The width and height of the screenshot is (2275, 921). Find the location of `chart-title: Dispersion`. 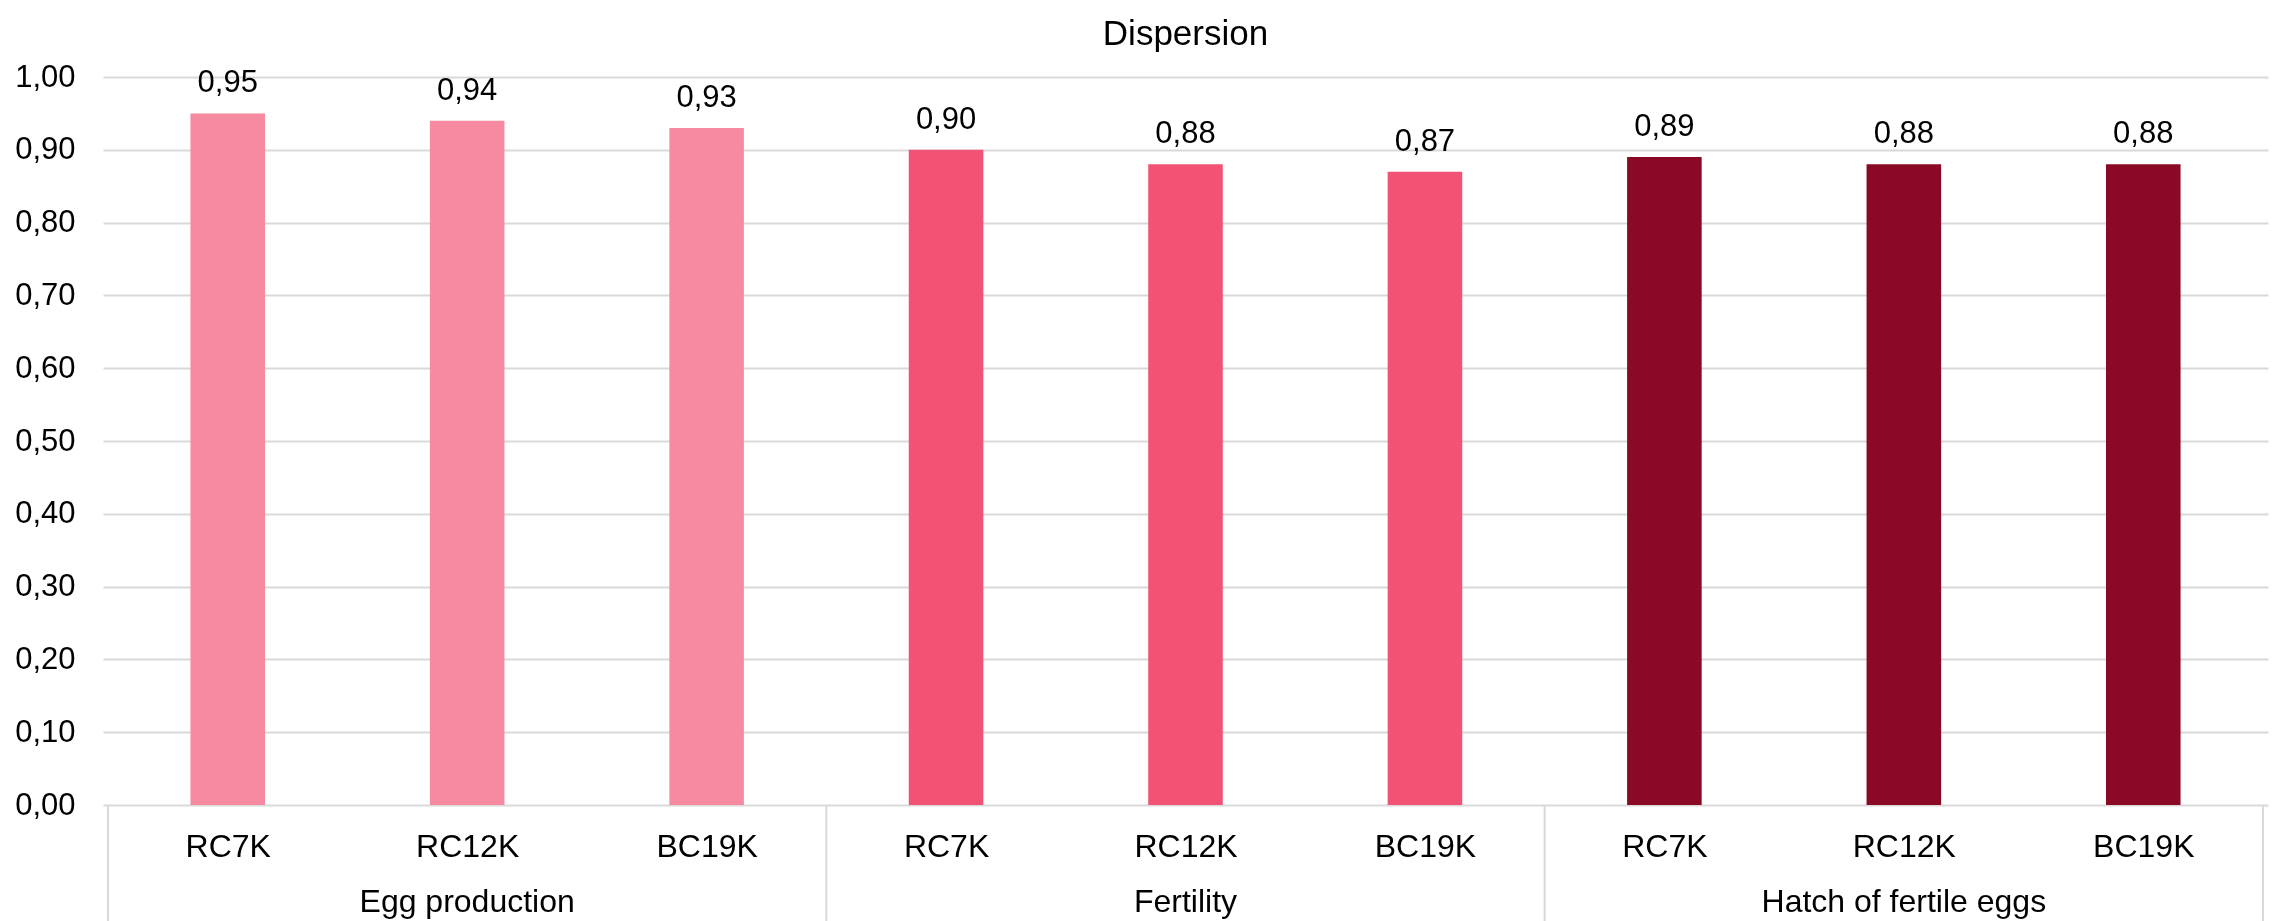

chart-title: Dispersion is located at coordinates (1185, 32).